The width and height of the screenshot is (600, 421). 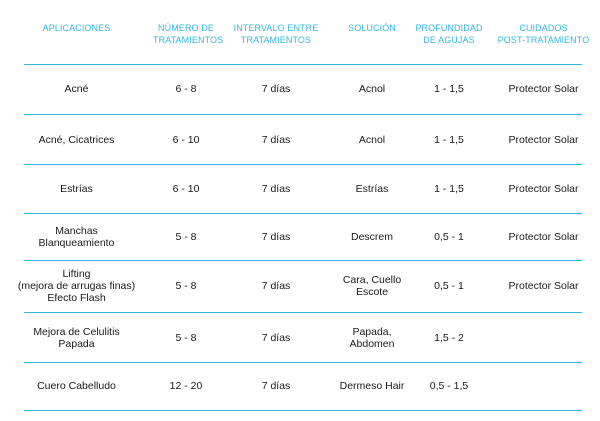 What do you see at coordinates (449, 338) in the screenshot?
I see `cell-profundidad: 1,5 - 2` at bounding box center [449, 338].